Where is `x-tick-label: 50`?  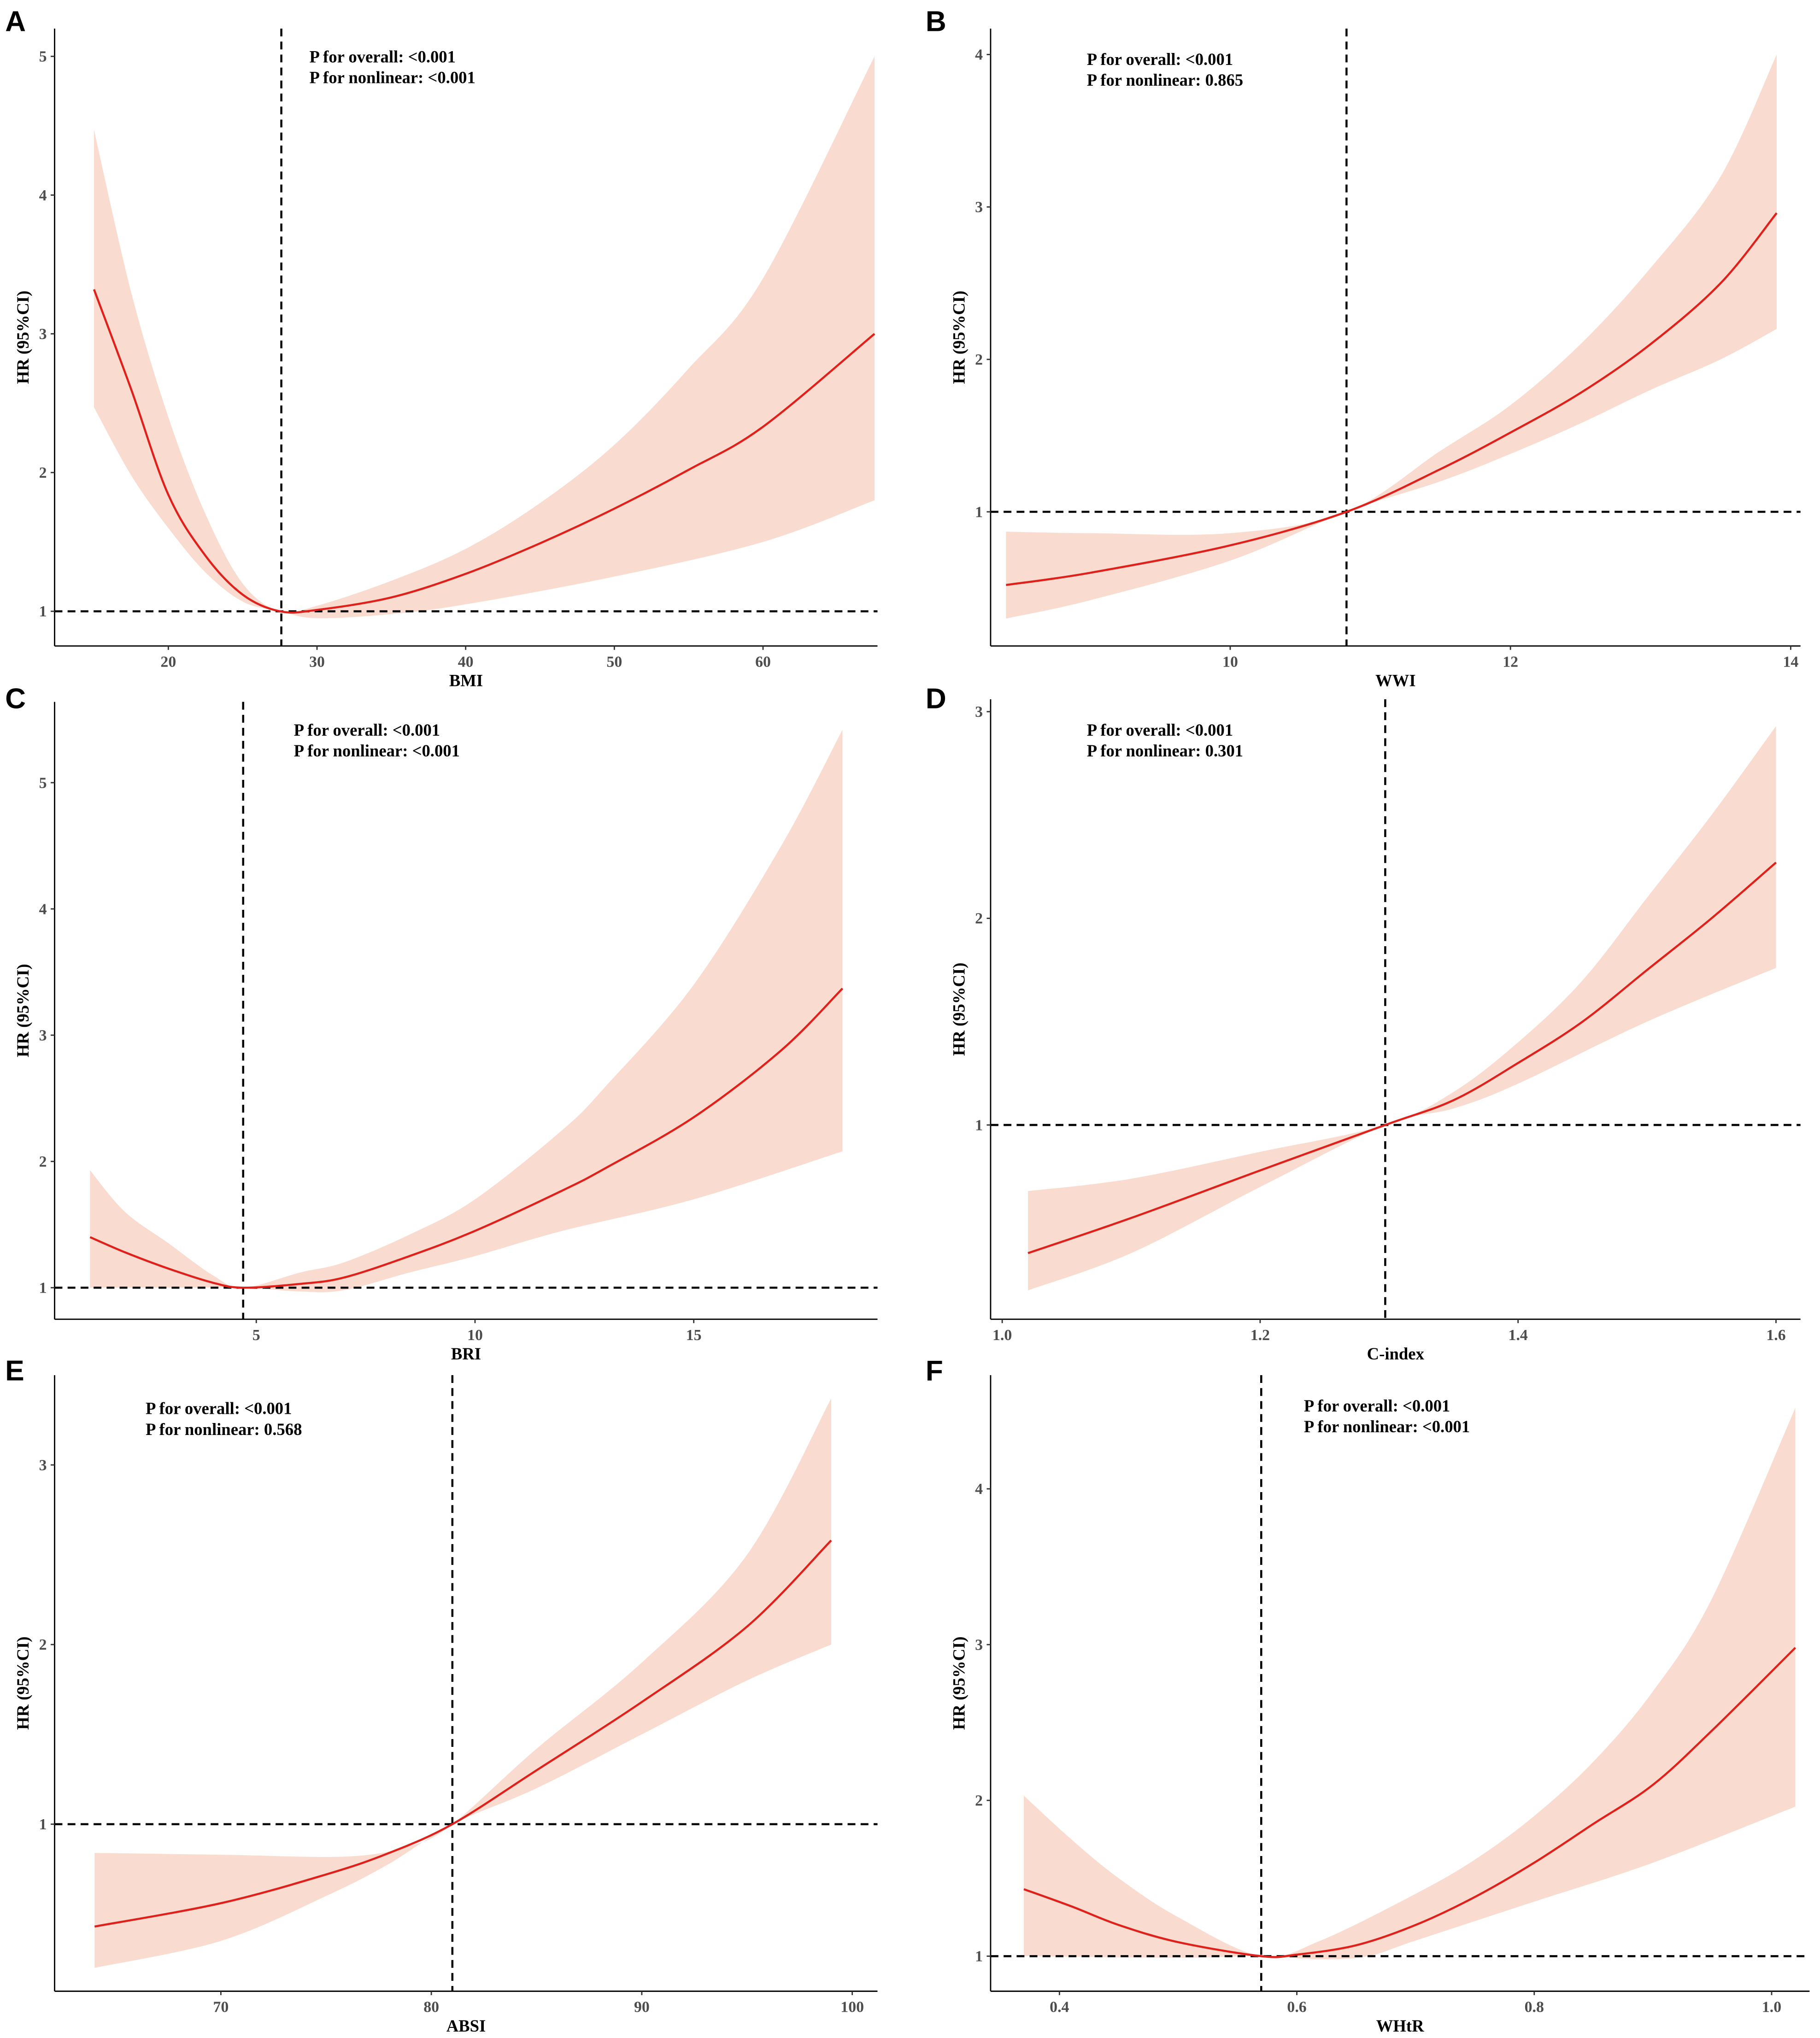
x-tick-label: 50 is located at coordinates (614, 661).